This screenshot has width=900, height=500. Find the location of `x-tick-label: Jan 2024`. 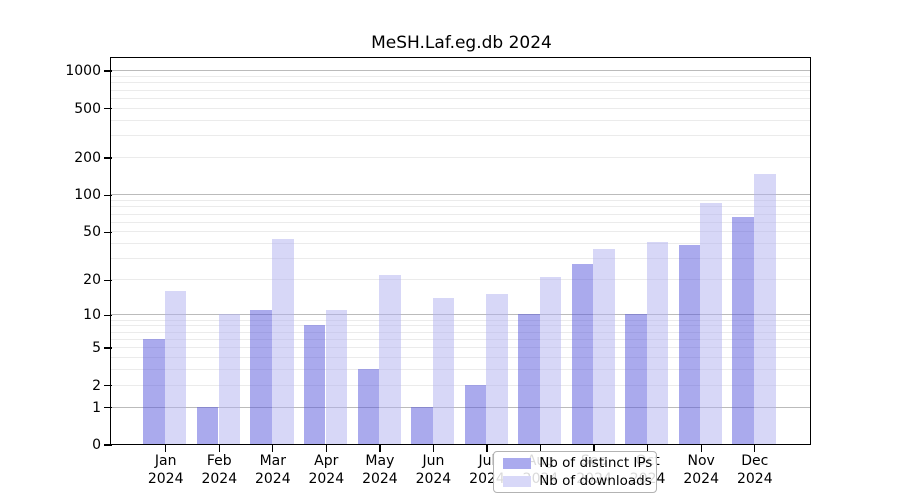

x-tick-label: Jan 2024 is located at coordinates (165, 470).